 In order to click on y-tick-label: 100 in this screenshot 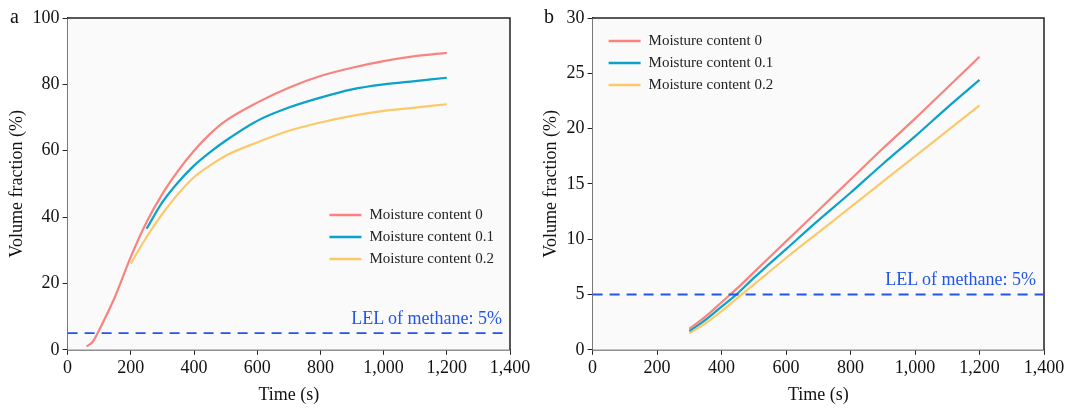, I will do `click(46, 16)`.